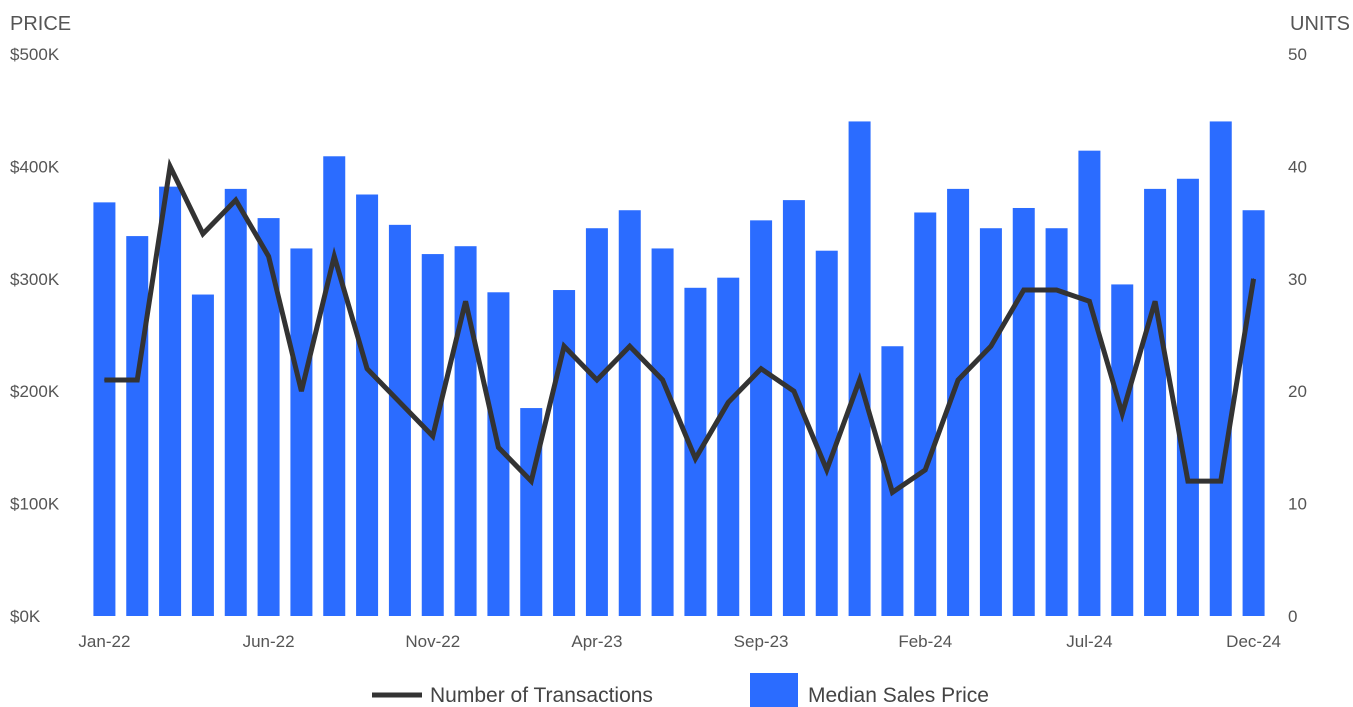 The height and width of the screenshot is (707, 1353). What do you see at coordinates (432, 641) in the screenshot?
I see `x-tick-label: Nov-22` at bounding box center [432, 641].